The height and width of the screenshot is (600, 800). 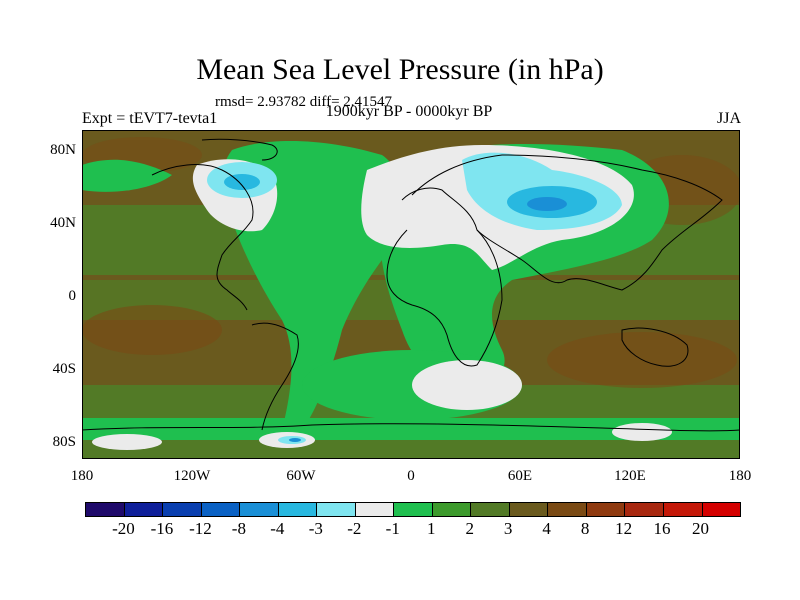 I want to click on colorbar-label: 1, so click(x=431, y=528).